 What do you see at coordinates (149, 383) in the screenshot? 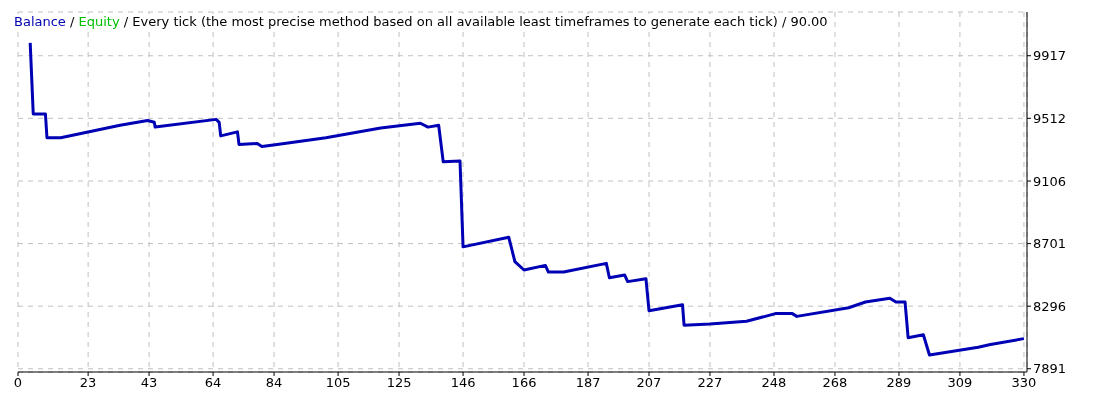
I see `x-tick-label: 43` at bounding box center [149, 383].